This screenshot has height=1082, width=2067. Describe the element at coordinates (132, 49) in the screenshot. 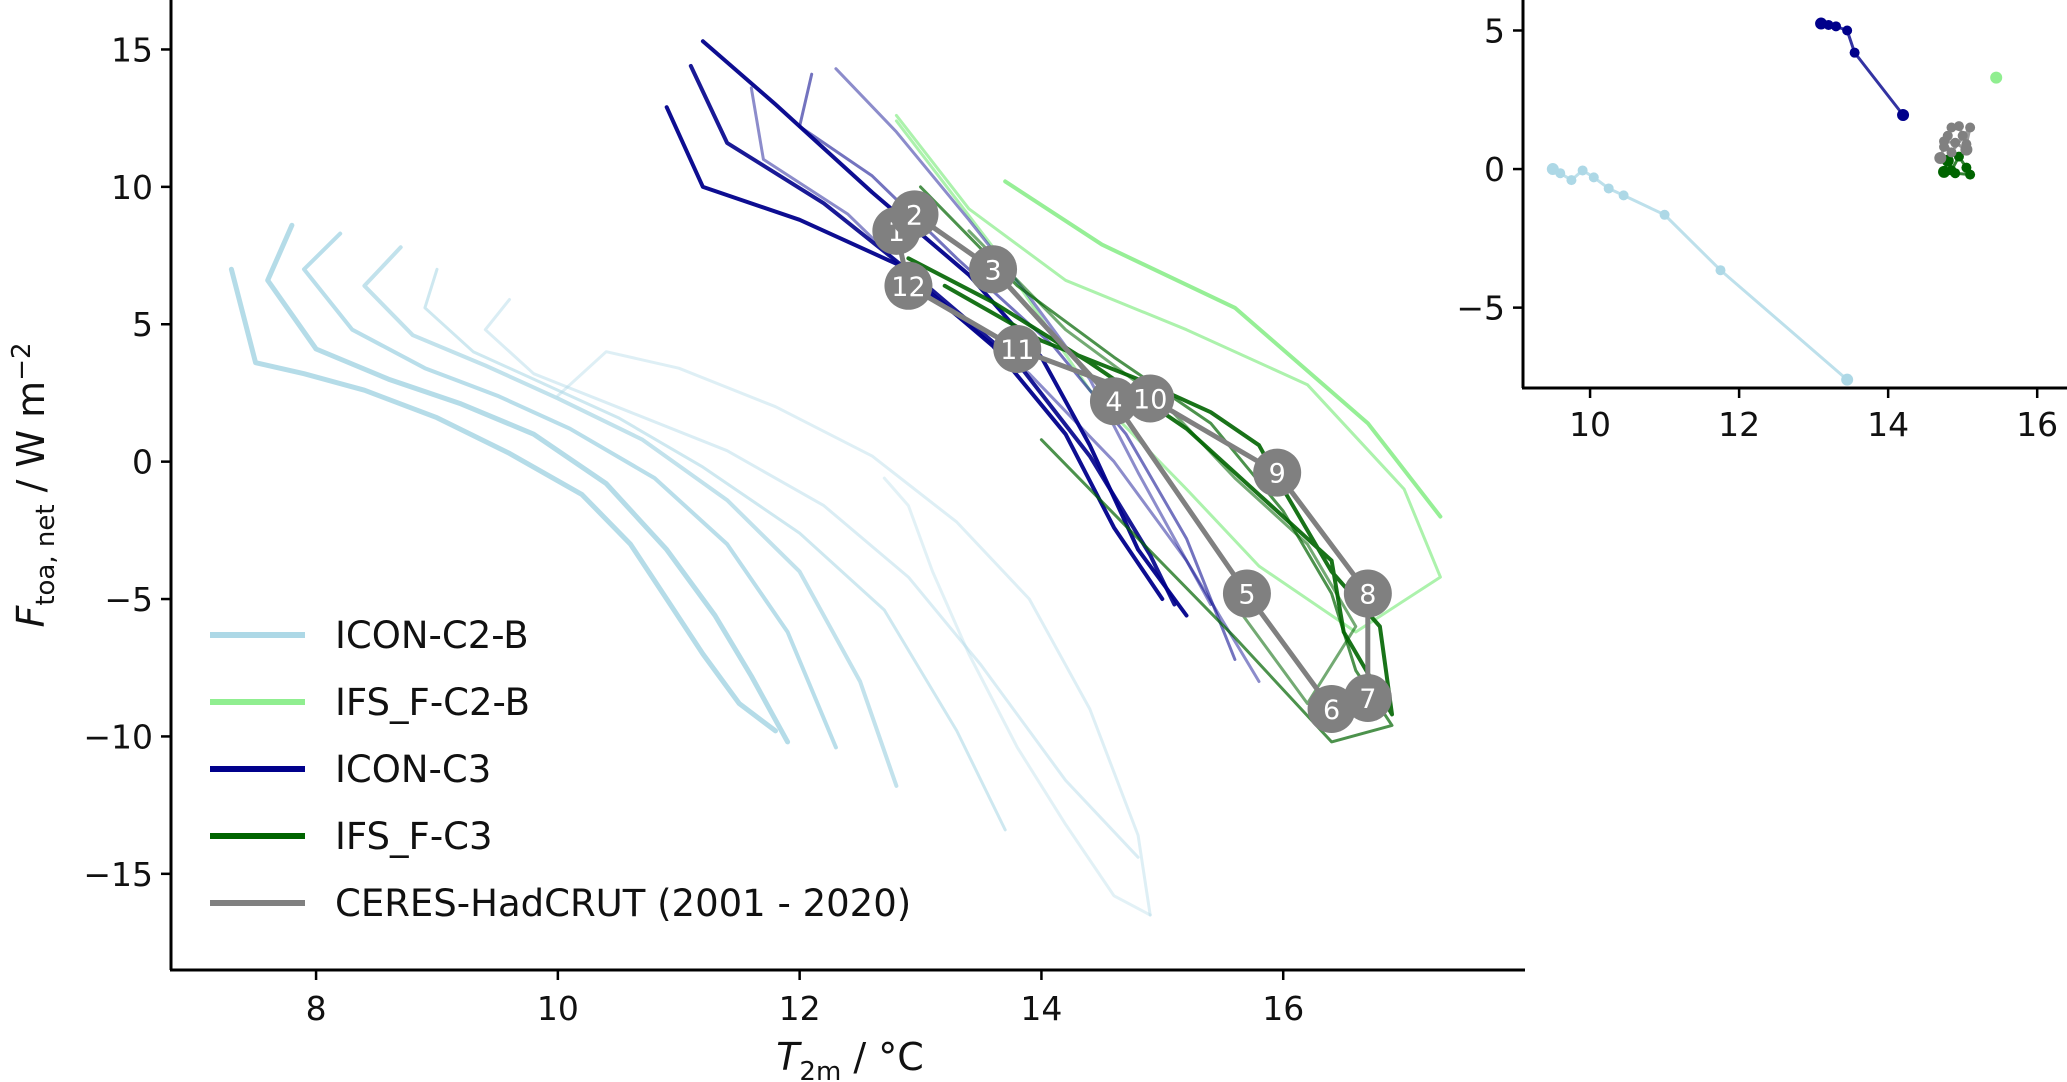

I see `y-tick-label-15: 15` at that location.